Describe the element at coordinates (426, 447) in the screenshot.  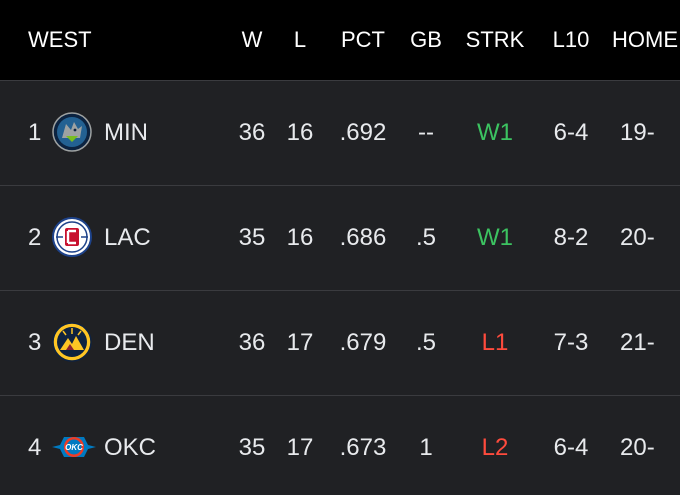
I see `games-behind-value: 1` at that location.